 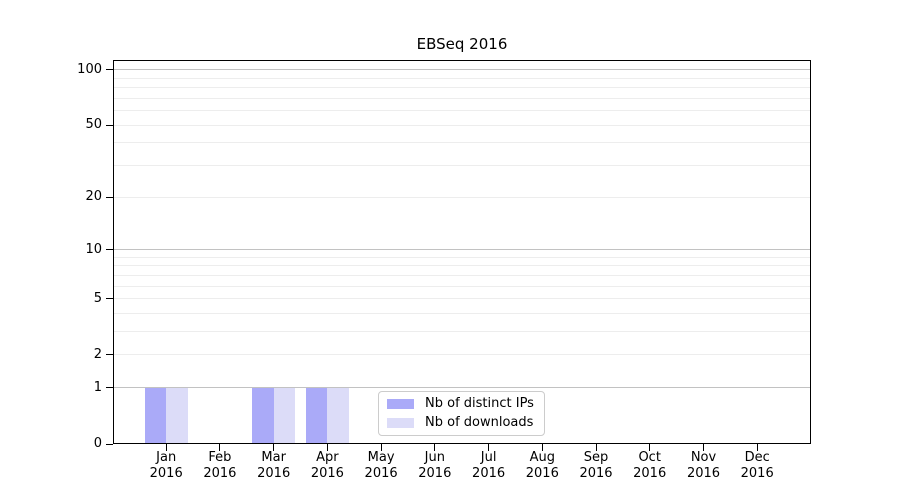 What do you see at coordinates (93, 125) in the screenshot?
I see `y-tick-label: 50` at bounding box center [93, 125].